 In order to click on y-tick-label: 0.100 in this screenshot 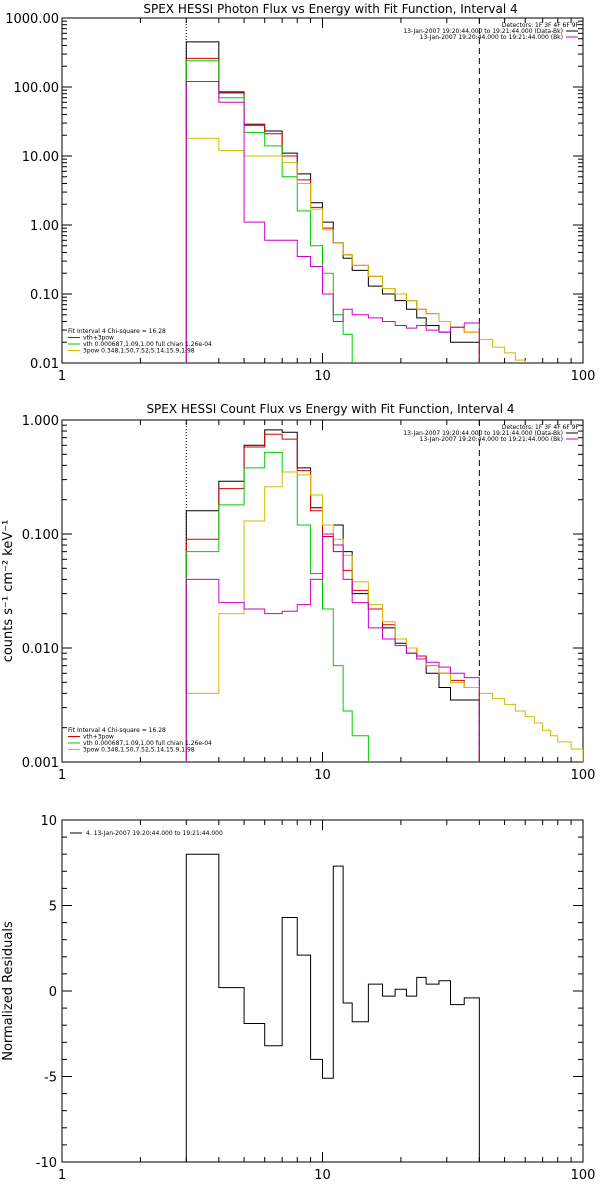, I will do `click(40, 535)`.